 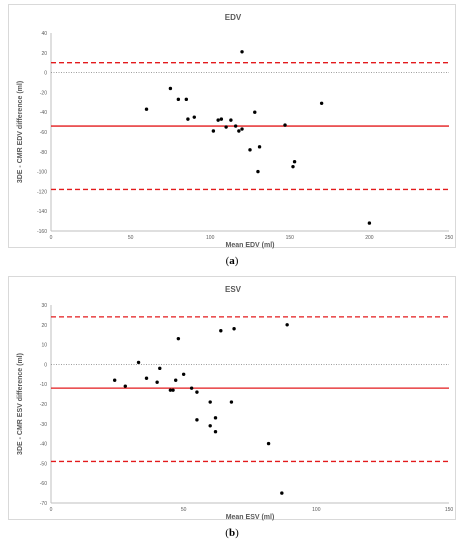 What do you see at coordinates (43, 504) in the screenshot?
I see `chartb-y-tick-label: -70` at bounding box center [43, 504].